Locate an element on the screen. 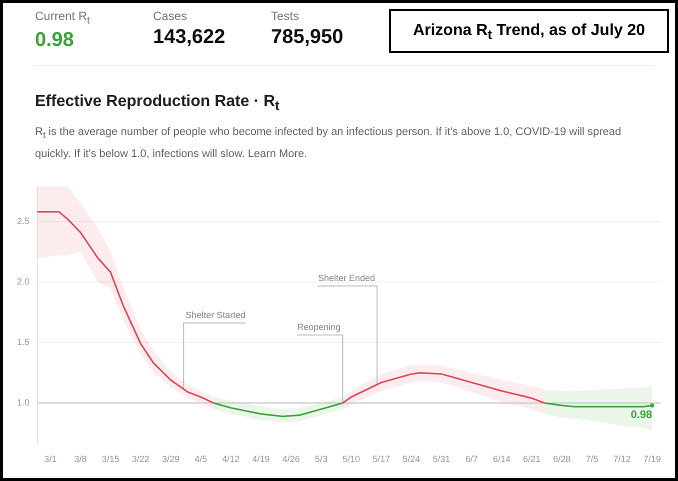 The width and height of the screenshot is (678, 481). text: R$_{t}$ is the average number of people who become infected by an infectious person. If it's above 1.0, COVID-19 will spread quickly. If it's below 1.0, infections will slow. Learn More. is located at coordinates (328, 143).